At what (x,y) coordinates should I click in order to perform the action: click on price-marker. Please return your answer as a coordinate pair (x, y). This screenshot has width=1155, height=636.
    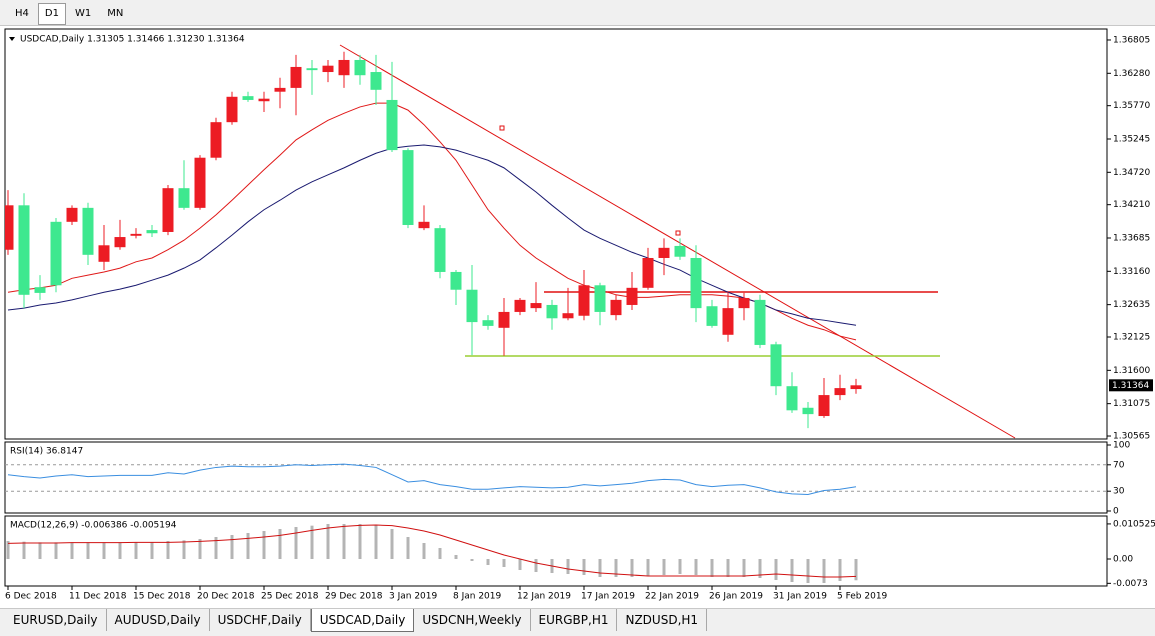
    Looking at the image, I should click on (1131, 385).